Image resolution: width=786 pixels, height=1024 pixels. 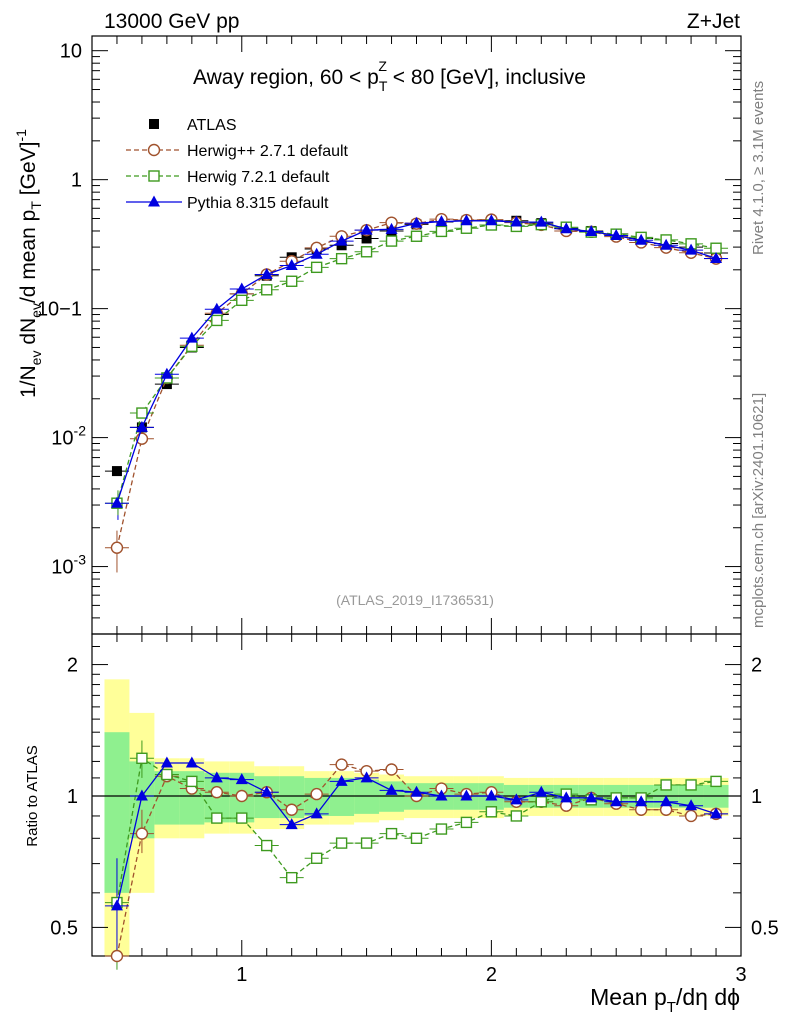 What do you see at coordinates (758, 168) in the screenshot?
I see `rivet-version-label: Rivet 4.1.0, ≥ 3.1M events` at bounding box center [758, 168].